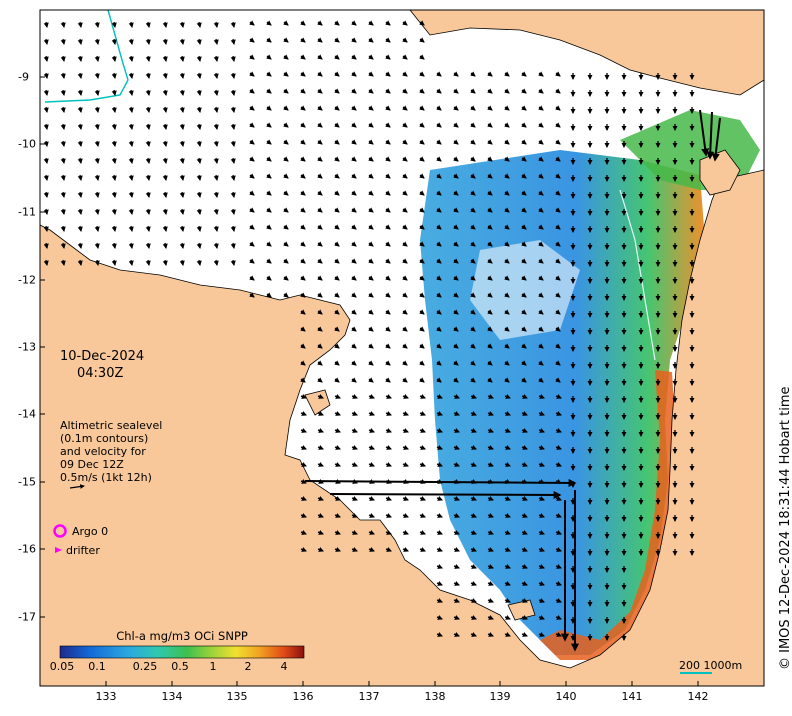 The height and width of the screenshot is (716, 792). Describe the element at coordinates (711, 665) in the screenshot. I see `scale-bar-label: 200 1000m` at that location.